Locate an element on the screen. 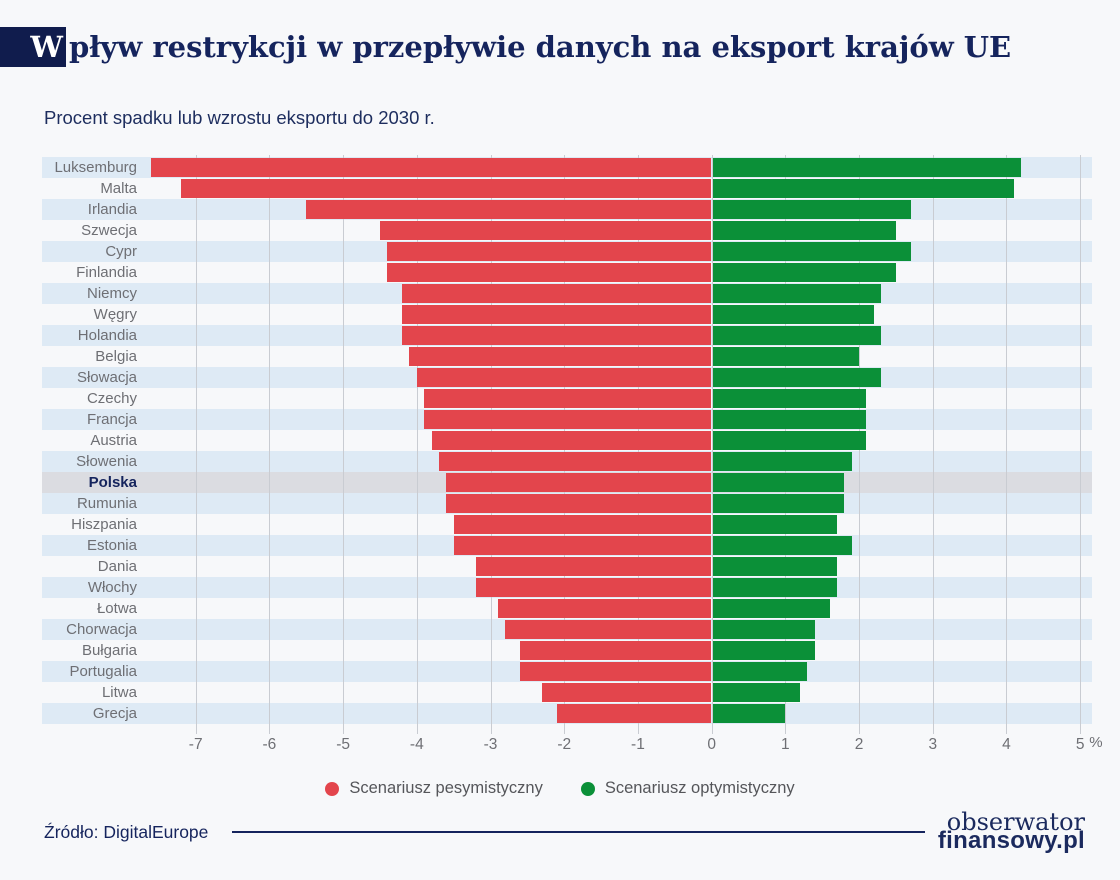 The image size is (1120, 880). x-tick-label: -4 is located at coordinates (416, 744).